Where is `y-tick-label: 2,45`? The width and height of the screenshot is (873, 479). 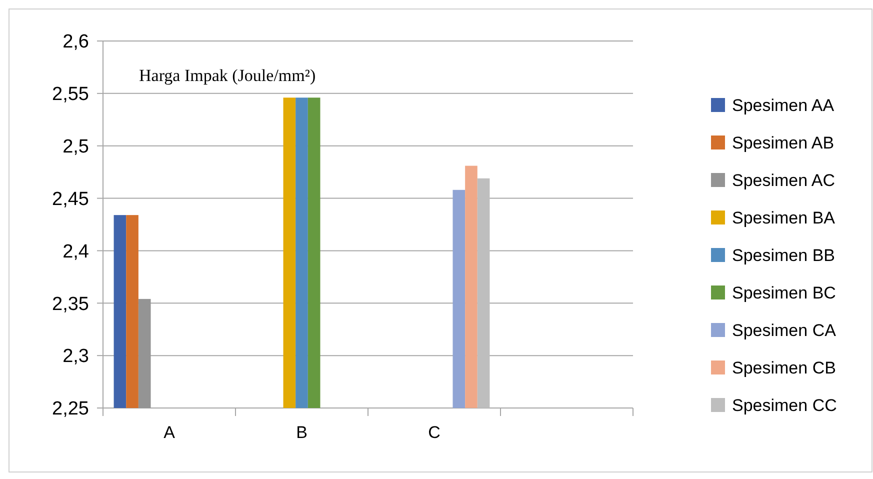
y-tick-label: 2,45 is located at coordinates (70, 199).